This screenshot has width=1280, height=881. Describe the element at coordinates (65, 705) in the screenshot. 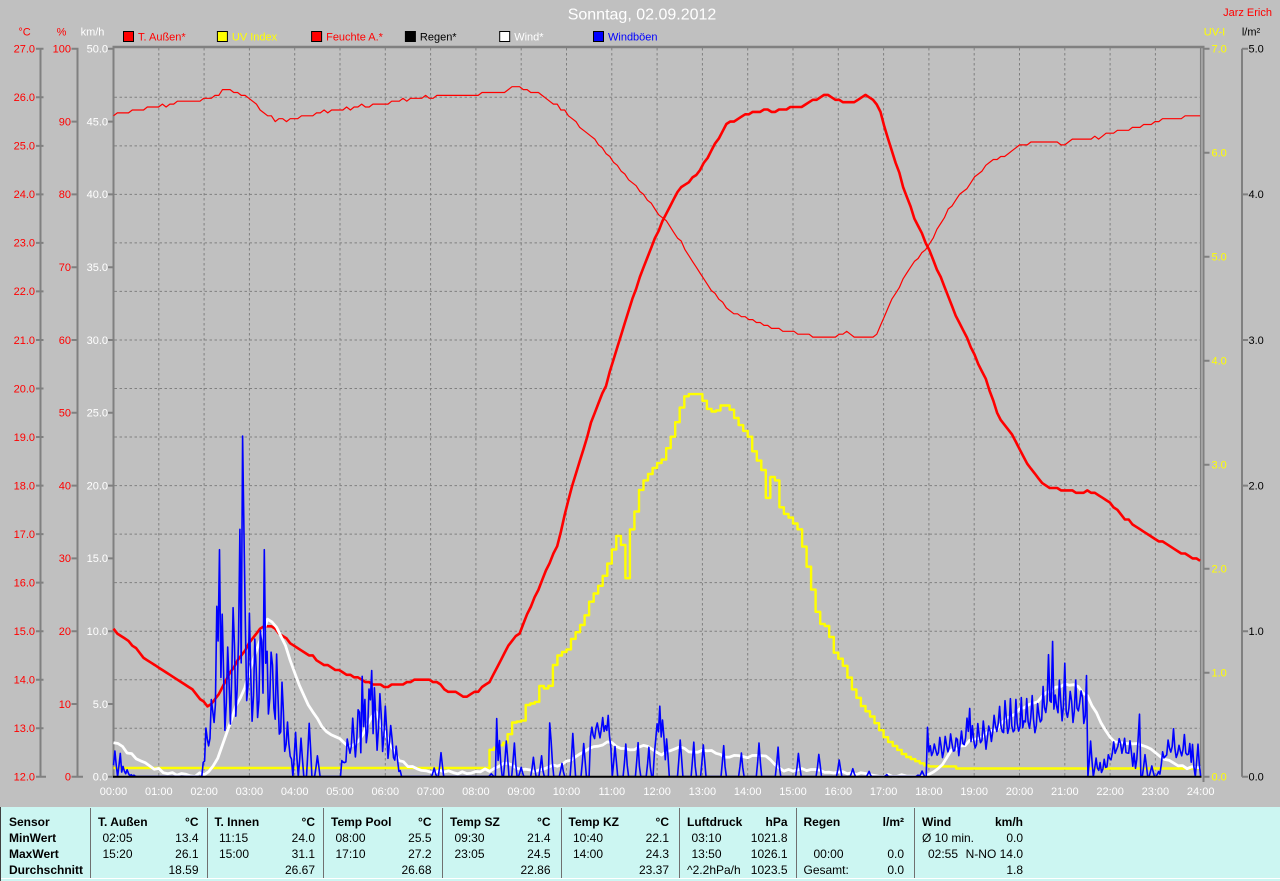

I see `svg-text: 10` at that location.